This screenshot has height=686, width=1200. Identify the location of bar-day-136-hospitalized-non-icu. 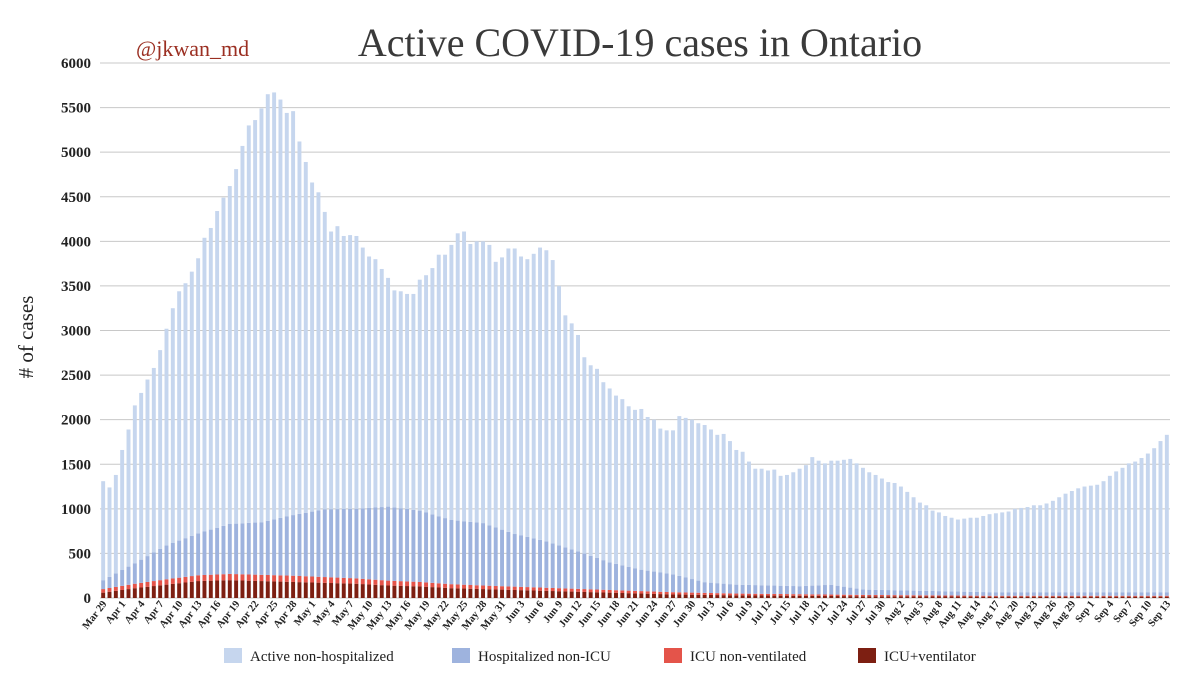
(964, 593).